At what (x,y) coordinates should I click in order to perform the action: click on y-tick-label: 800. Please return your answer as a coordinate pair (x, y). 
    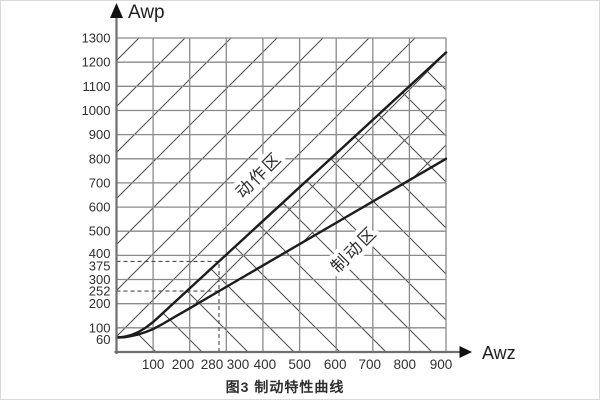
    Looking at the image, I should click on (100, 158).